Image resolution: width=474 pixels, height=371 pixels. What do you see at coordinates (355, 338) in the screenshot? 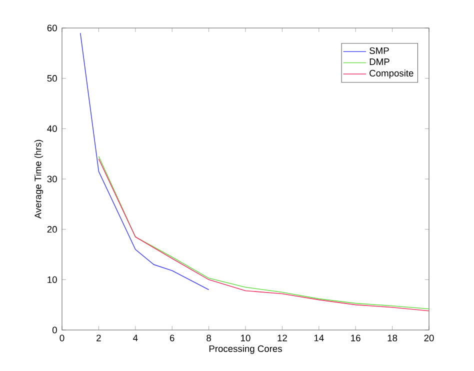
I see `x-tick-label: 16` at bounding box center [355, 338].